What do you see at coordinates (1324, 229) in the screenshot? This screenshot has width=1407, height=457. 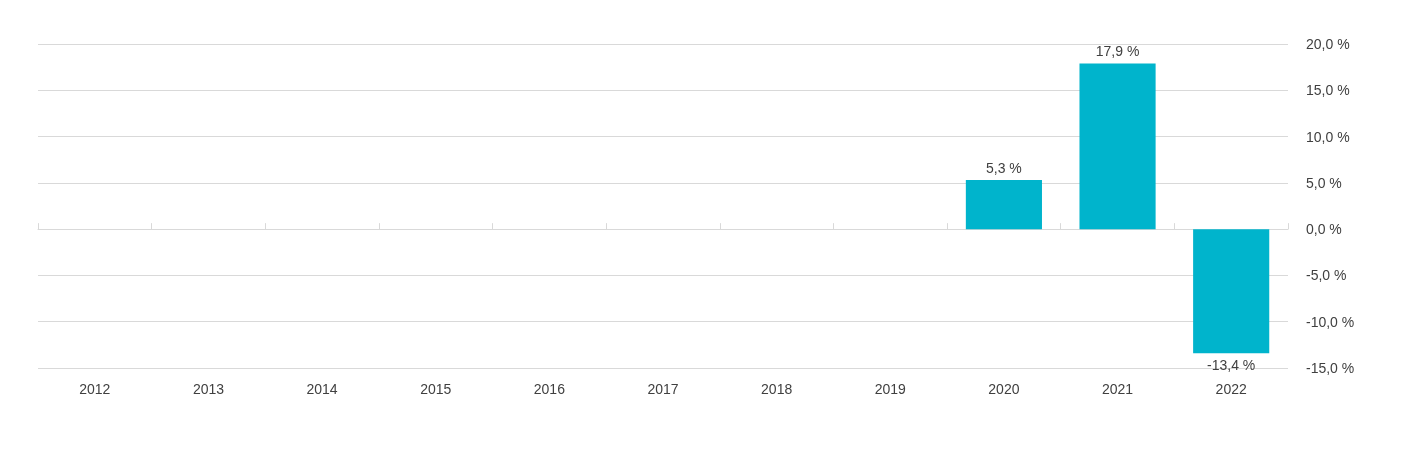 I see `y-tick-label: 0,0 %` at bounding box center [1324, 229].